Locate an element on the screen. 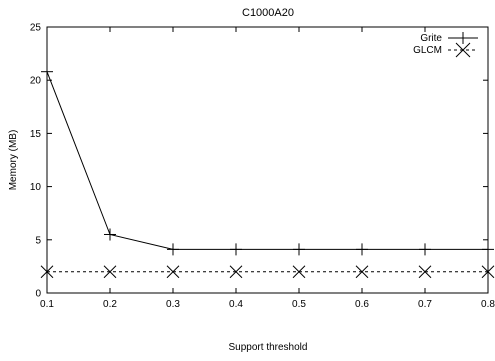 The height and width of the screenshot is (361, 495). legend-label-grite: Grite is located at coordinates (431, 38).